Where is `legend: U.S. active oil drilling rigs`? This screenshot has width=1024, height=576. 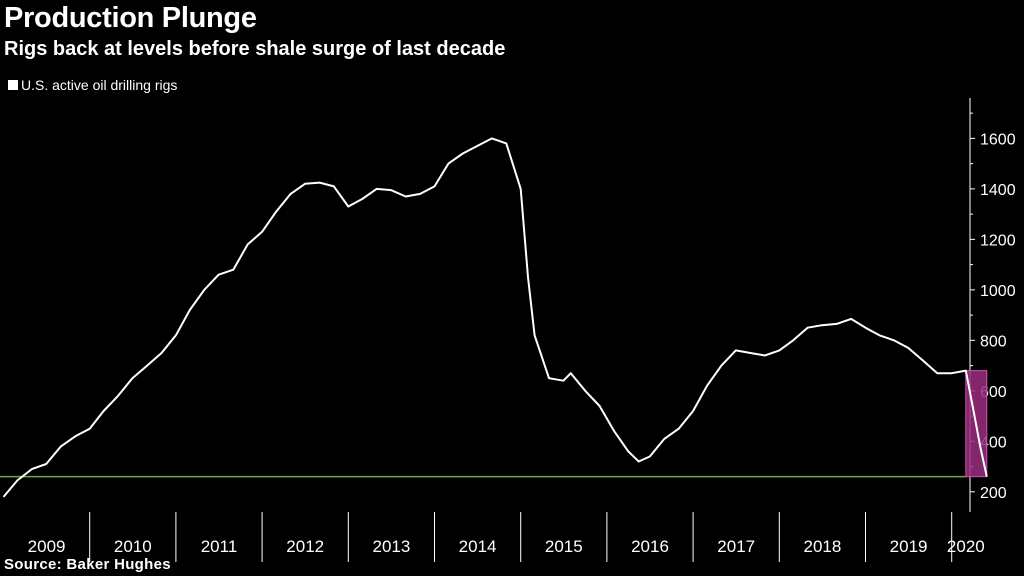
legend: U.S. active oil drilling rigs is located at coordinates (92, 85).